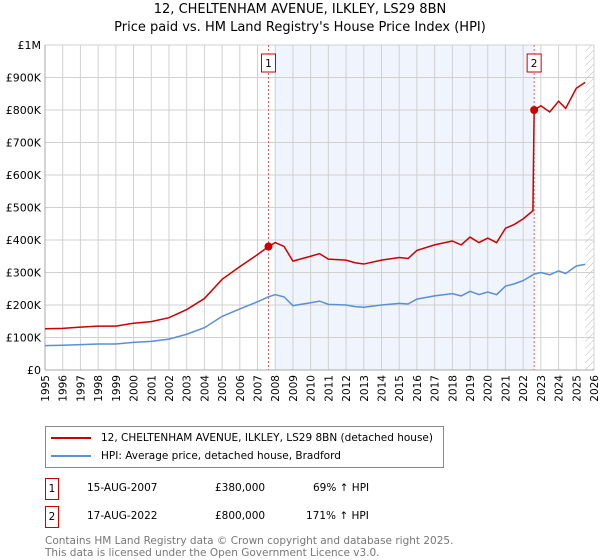 The width and height of the screenshot is (600, 560). I want to click on x-tick-label: 2000, so click(135, 388).